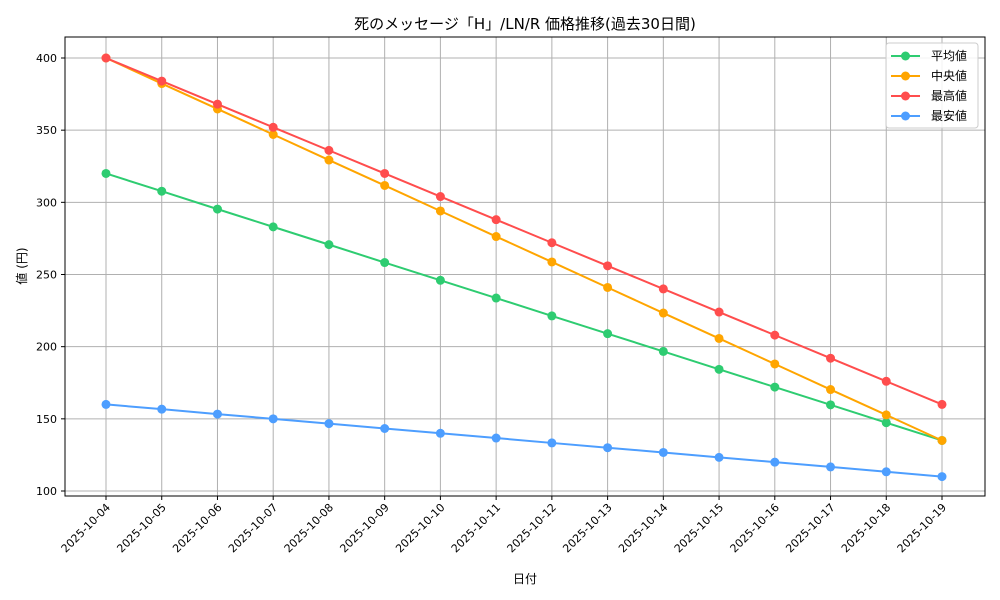 The image size is (1000, 600). Describe the element at coordinates (46, 130) in the screenshot. I see `y-tick-label: 350` at that location.